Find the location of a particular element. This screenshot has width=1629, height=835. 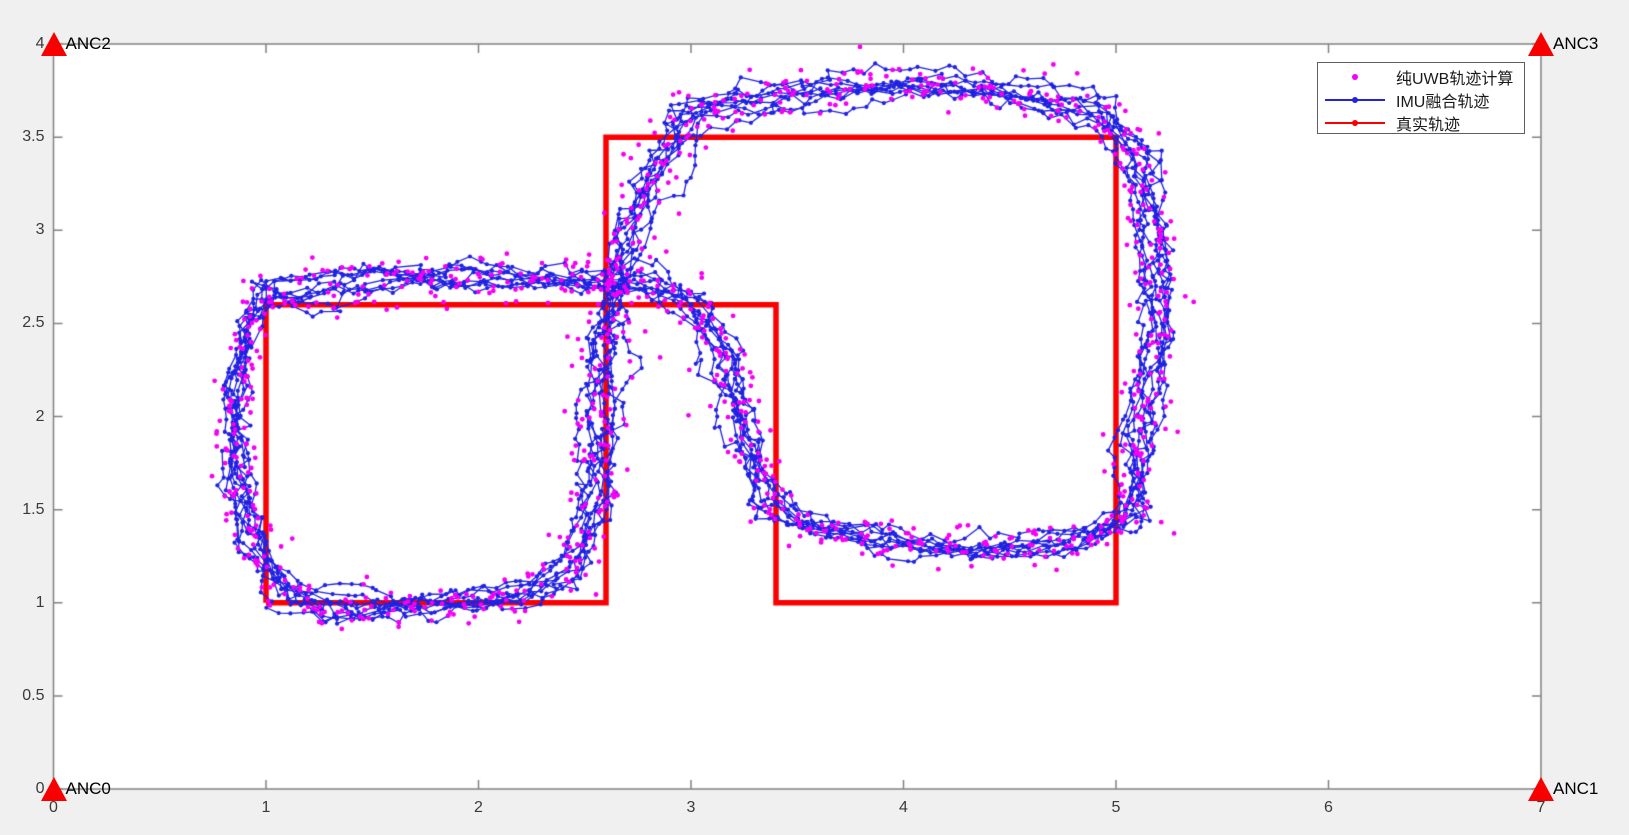

legend-item-uwb: 纯UWB轨迹计算 is located at coordinates (1421, 77).